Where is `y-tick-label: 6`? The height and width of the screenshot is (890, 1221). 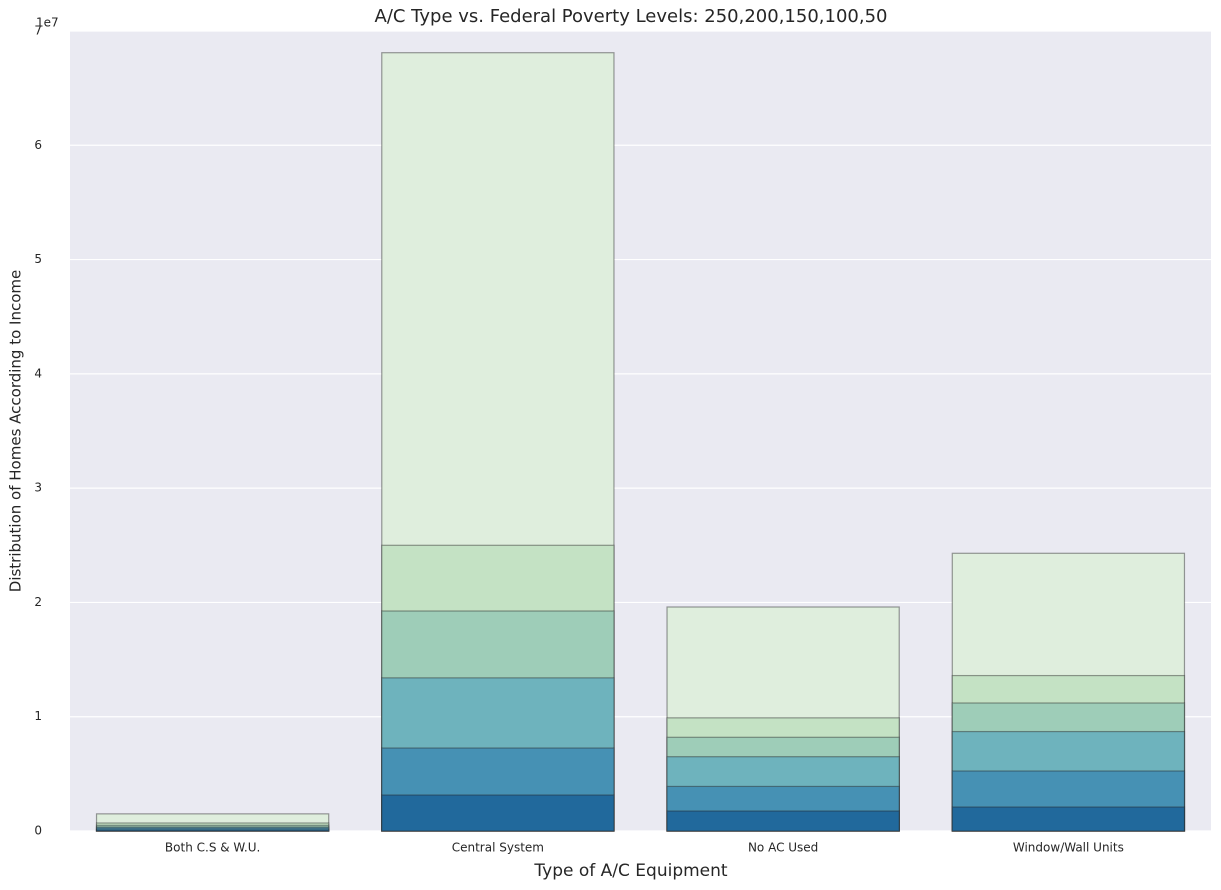
y-tick-label: 6 is located at coordinates (38, 145).